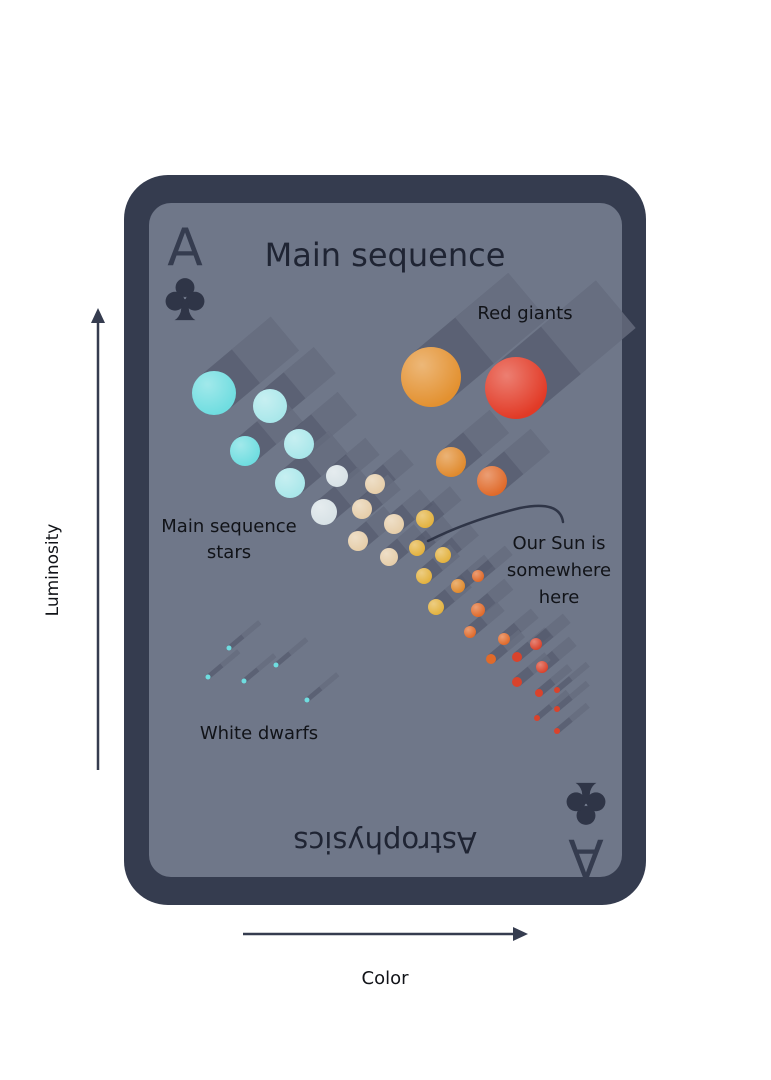 The image size is (771, 1080). What do you see at coordinates (385, 842) in the screenshot?
I see `card-bottom-title: Astrophysics` at bounding box center [385, 842].